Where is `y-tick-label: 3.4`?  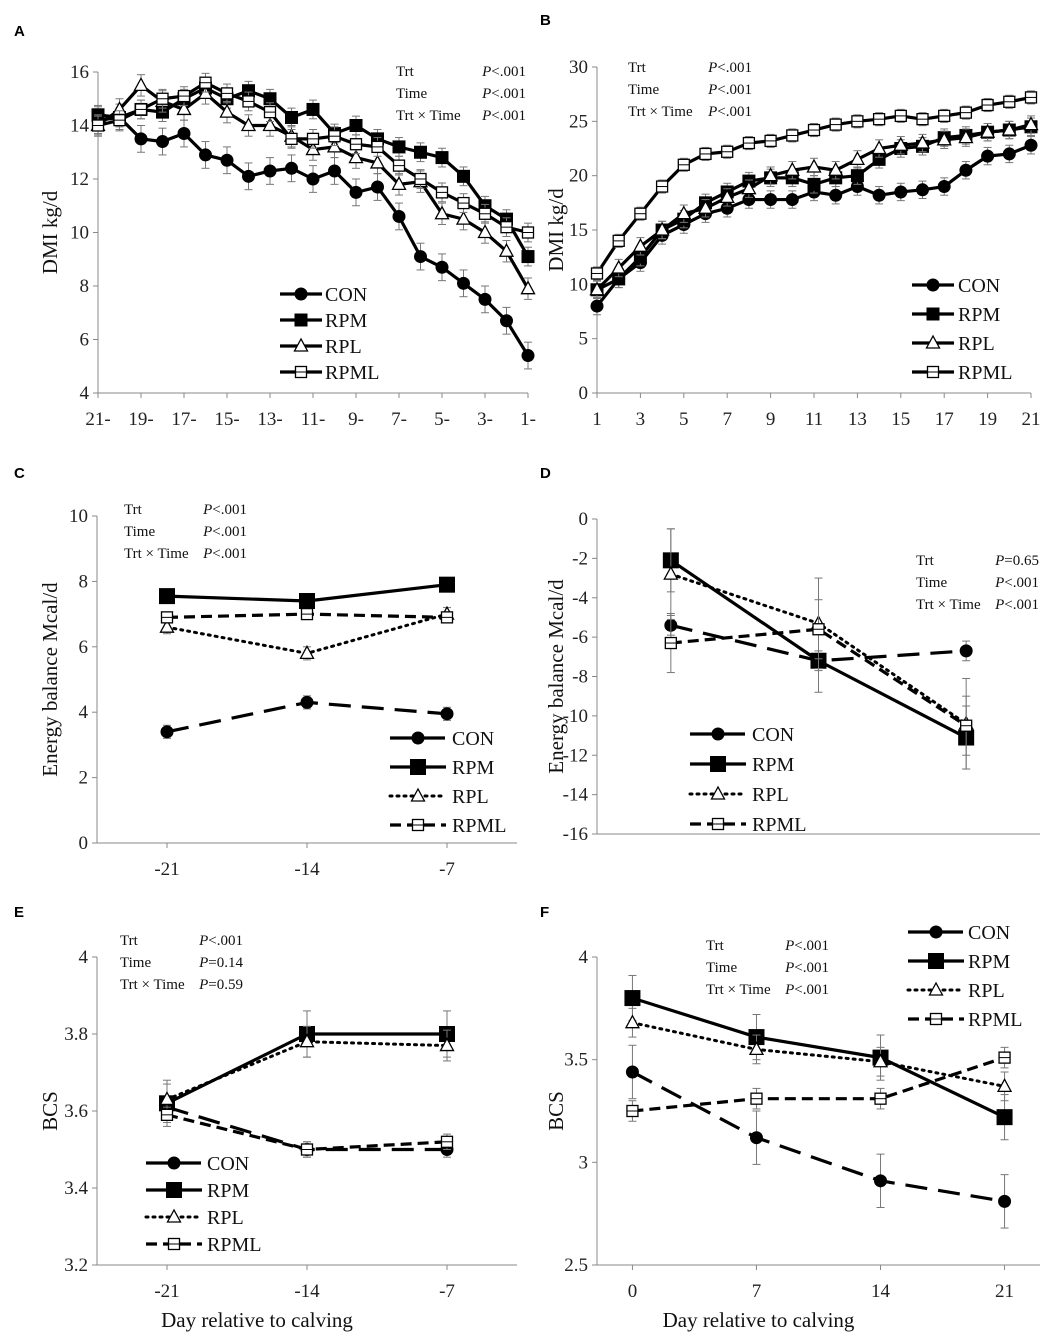
y-tick-label: 3.4 is located at coordinates (76, 1188).